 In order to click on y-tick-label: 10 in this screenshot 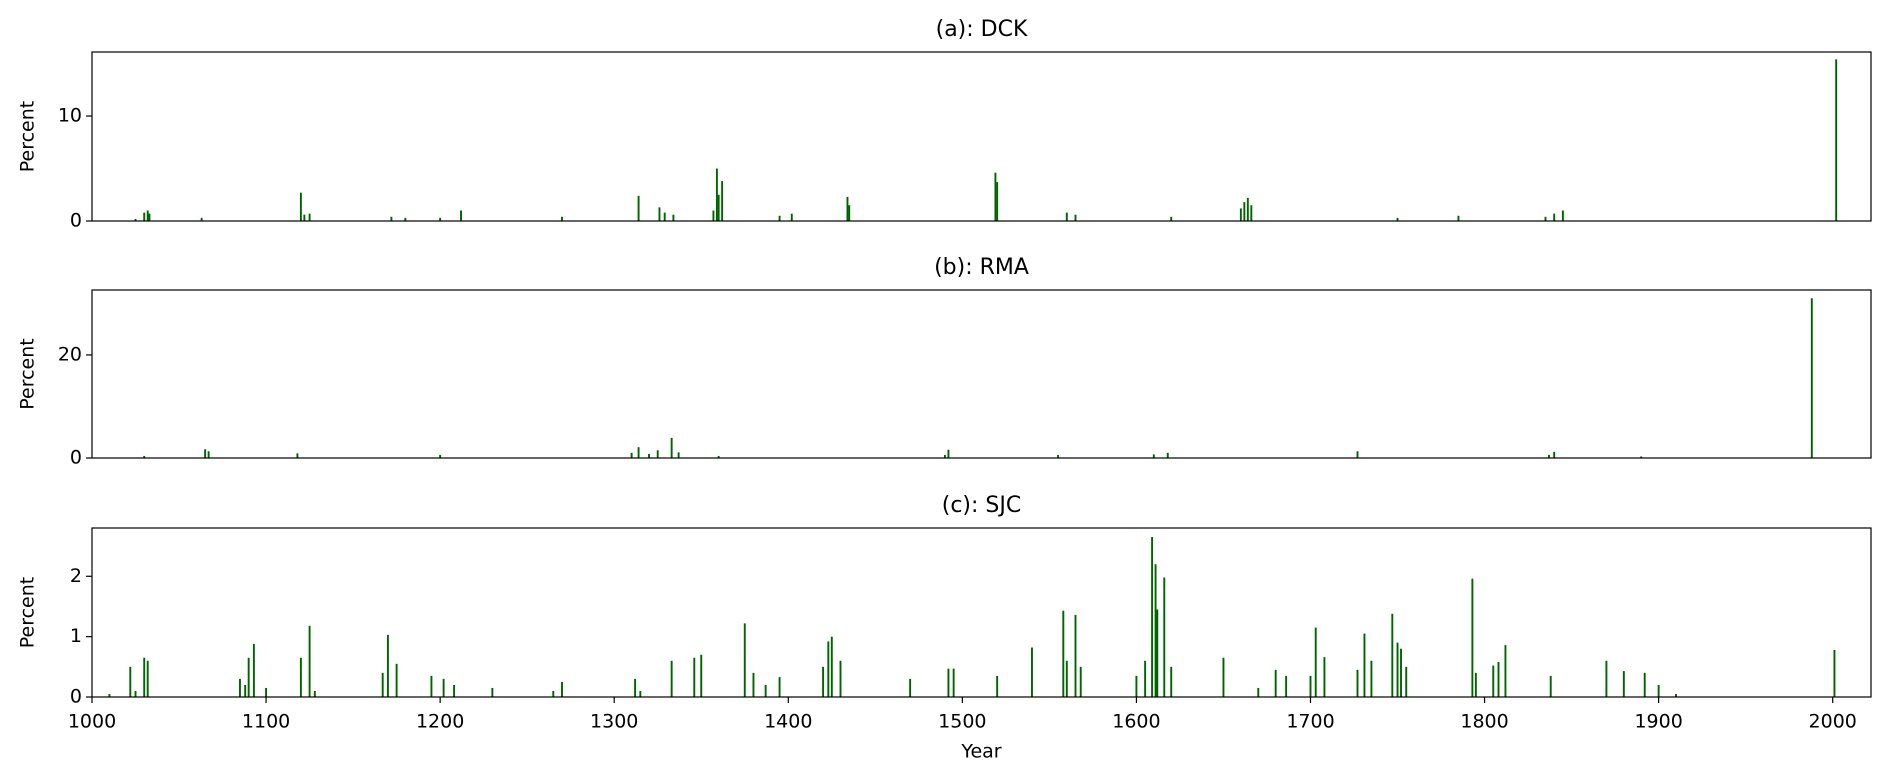, I will do `click(70, 116)`.